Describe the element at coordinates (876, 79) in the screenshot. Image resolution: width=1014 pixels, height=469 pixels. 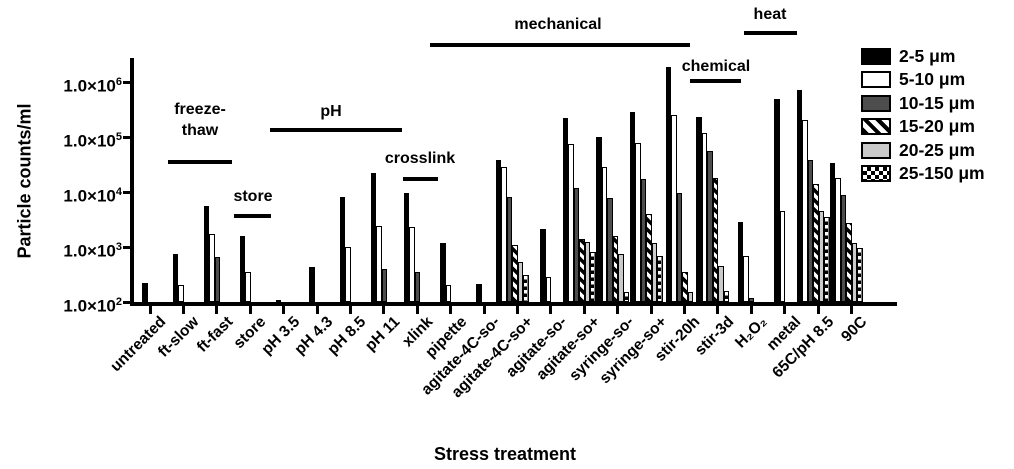
I see `legend-swatch-white` at that location.